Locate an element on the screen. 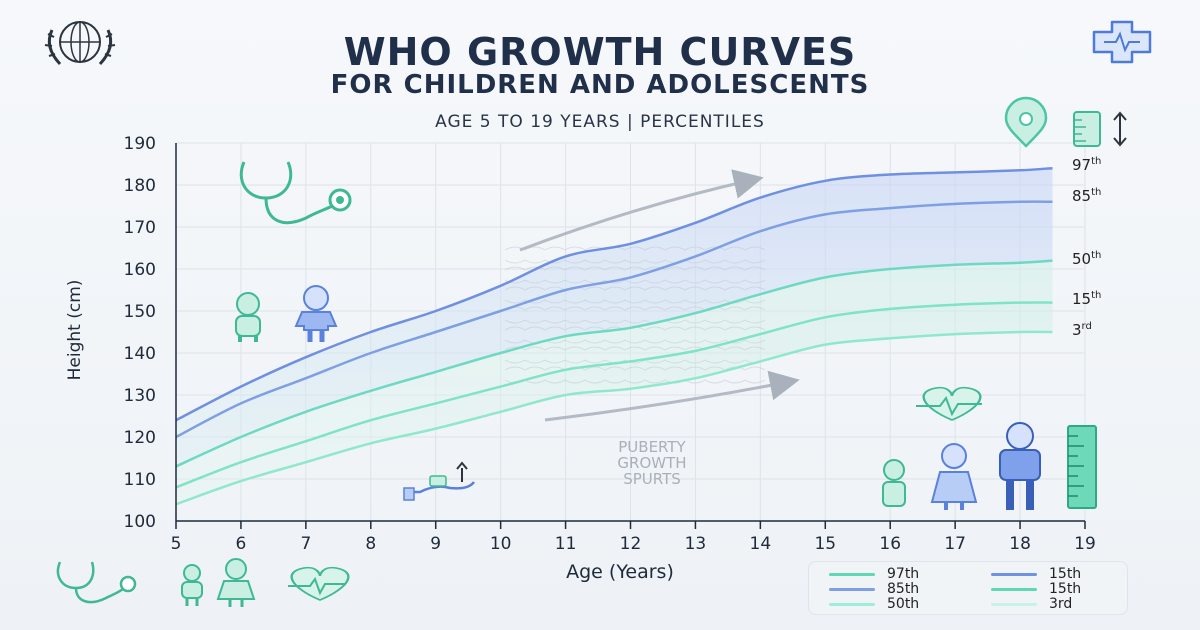 Image resolution: width=1200 pixels, height=630 pixels. legend-item-85th: 85th is located at coordinates (874, 589).